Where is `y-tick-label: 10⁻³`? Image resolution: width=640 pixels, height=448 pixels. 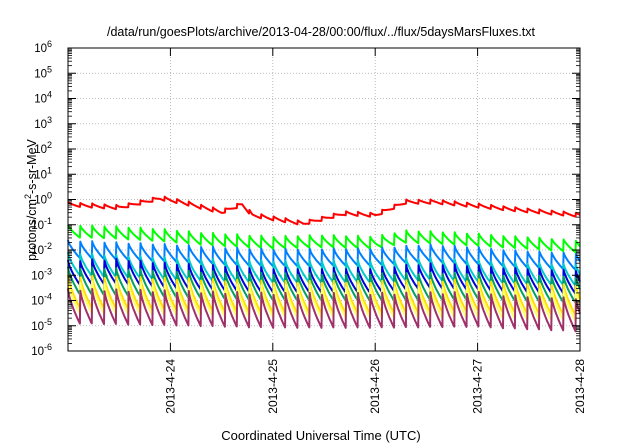 y-tick-label: 10⁻³ is located at coordinates (41, 274).